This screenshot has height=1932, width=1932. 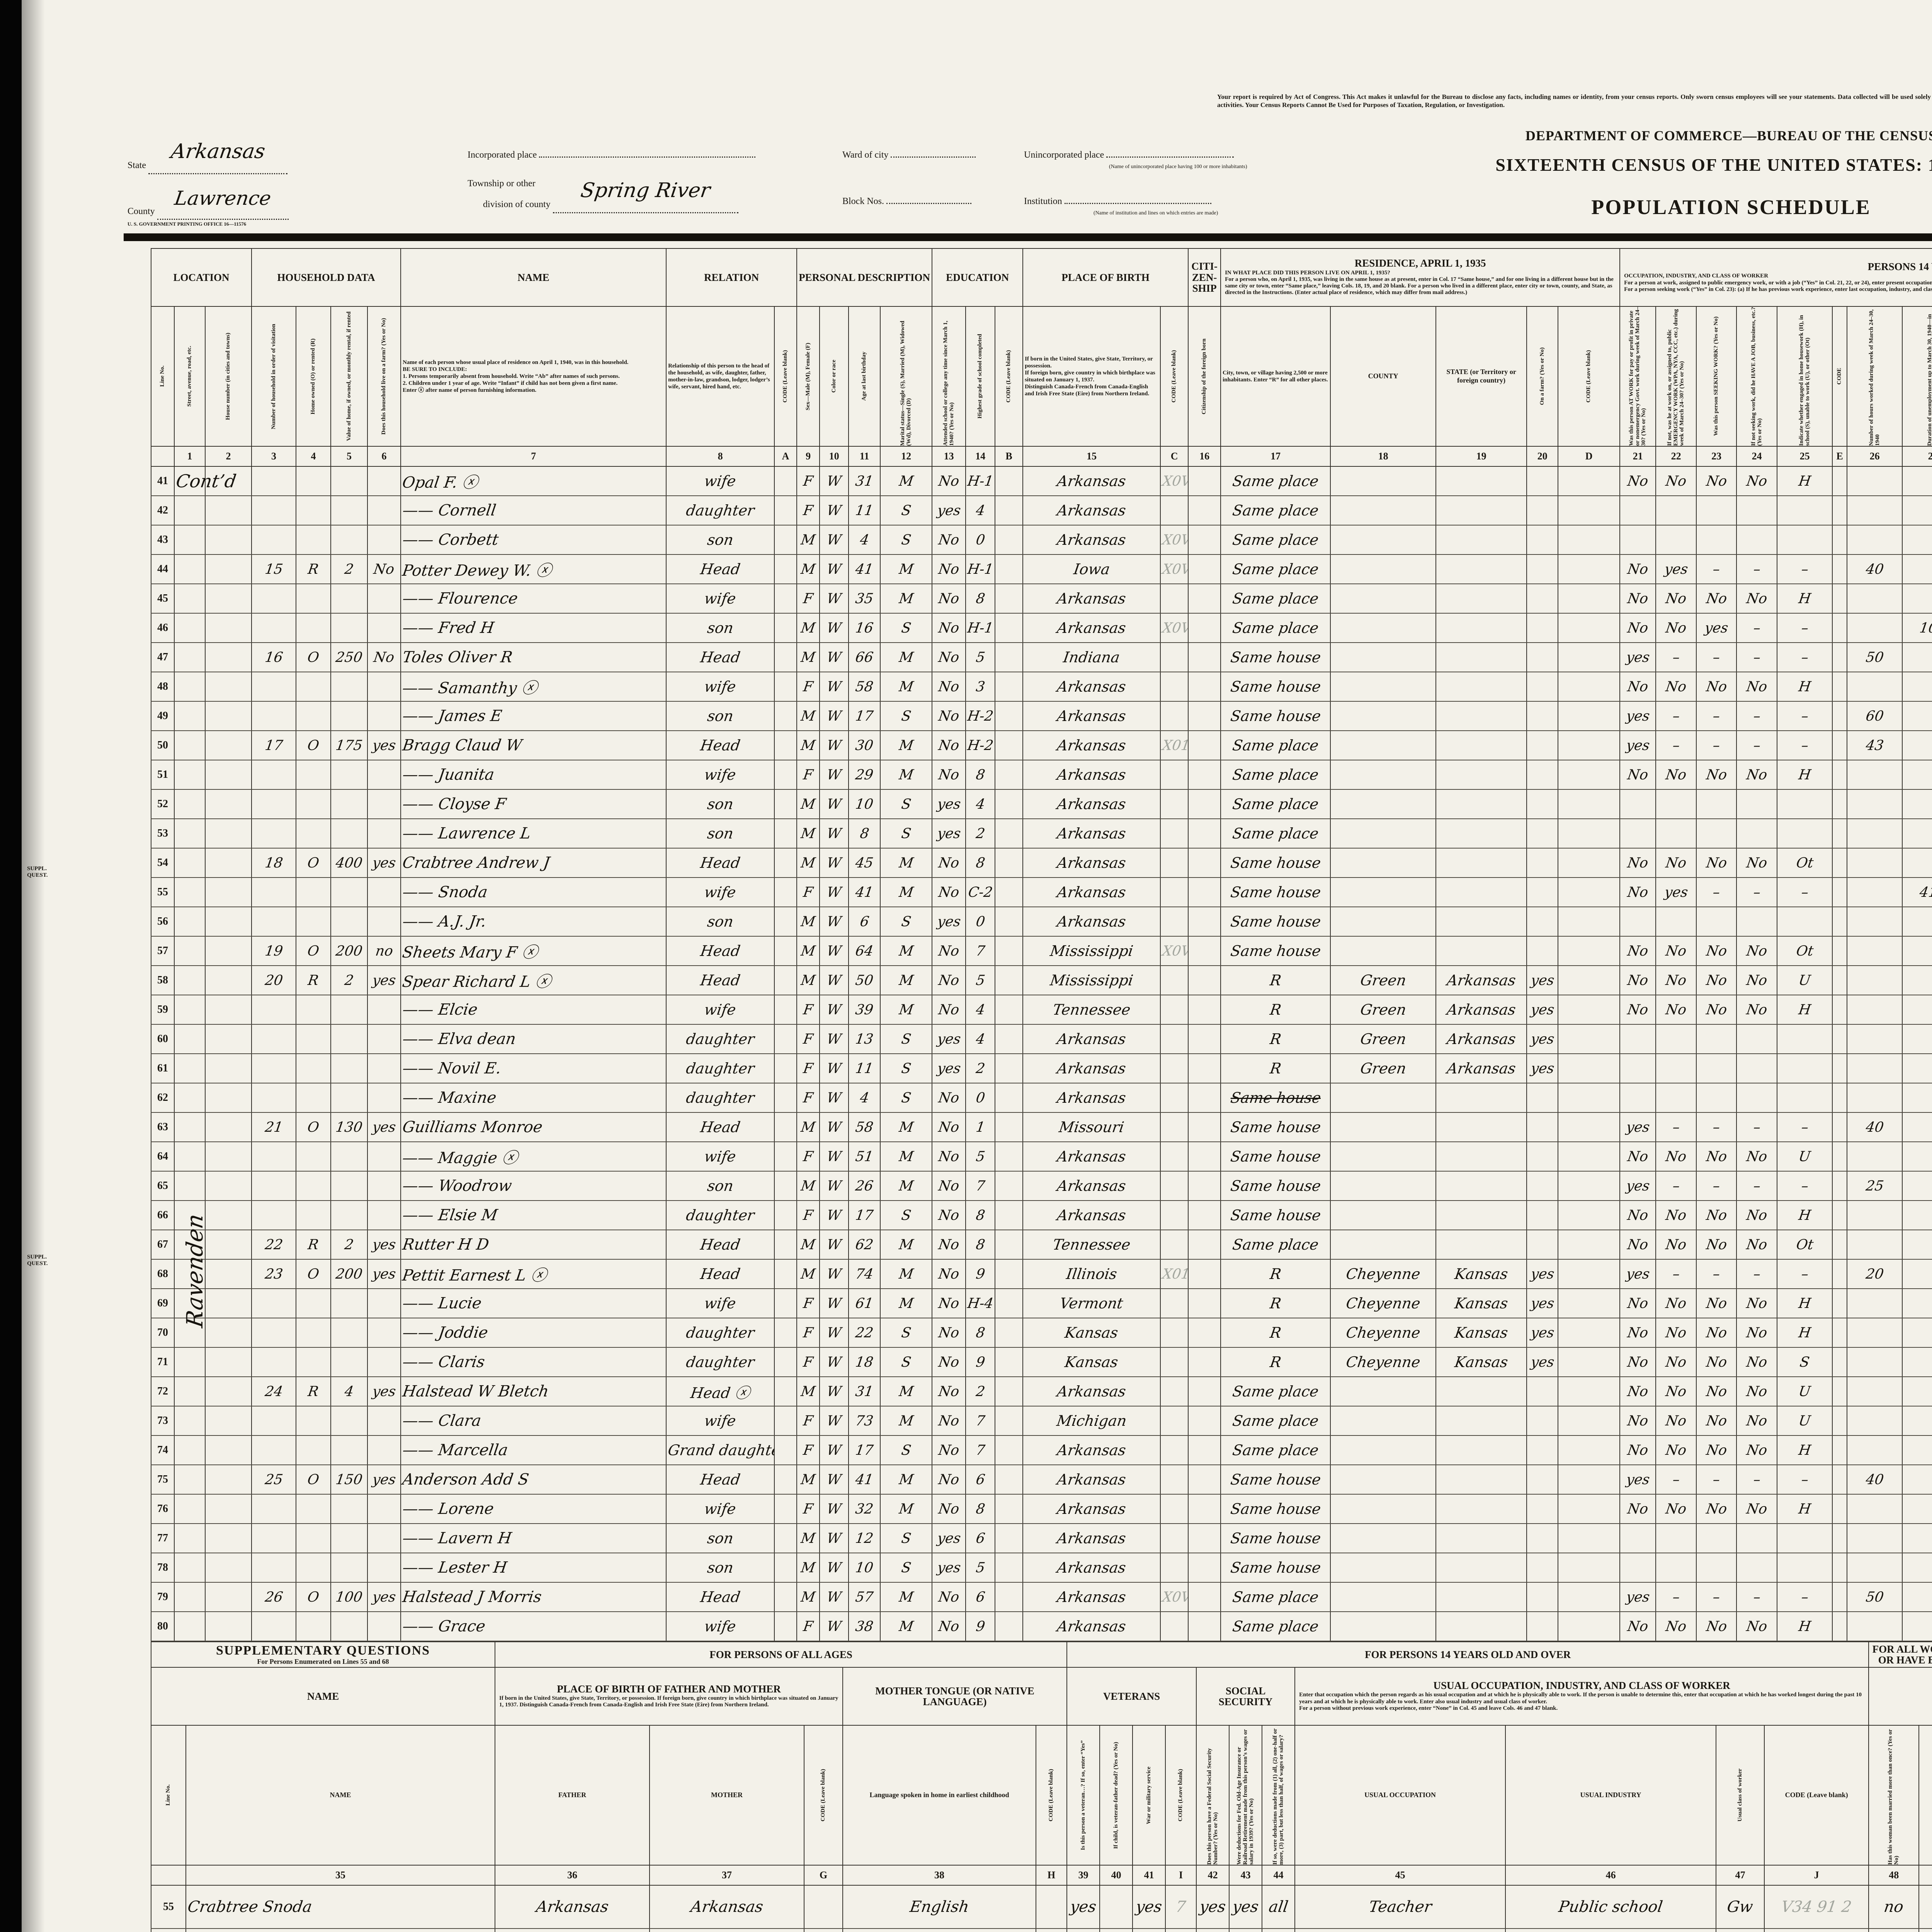 What do you see at coordinates (1805, 1333) in the screenshot?
I see `cell-70-25: H` at bounding box center [1805, 1333].